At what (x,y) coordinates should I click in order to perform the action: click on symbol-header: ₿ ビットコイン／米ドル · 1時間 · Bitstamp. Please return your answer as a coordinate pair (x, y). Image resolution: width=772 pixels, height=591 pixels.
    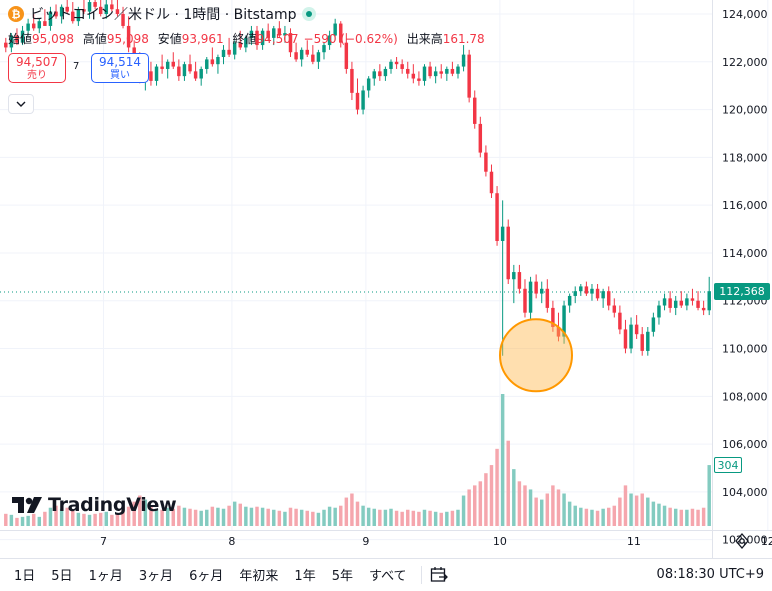
    Looking at the image, I should click on (162, 14).